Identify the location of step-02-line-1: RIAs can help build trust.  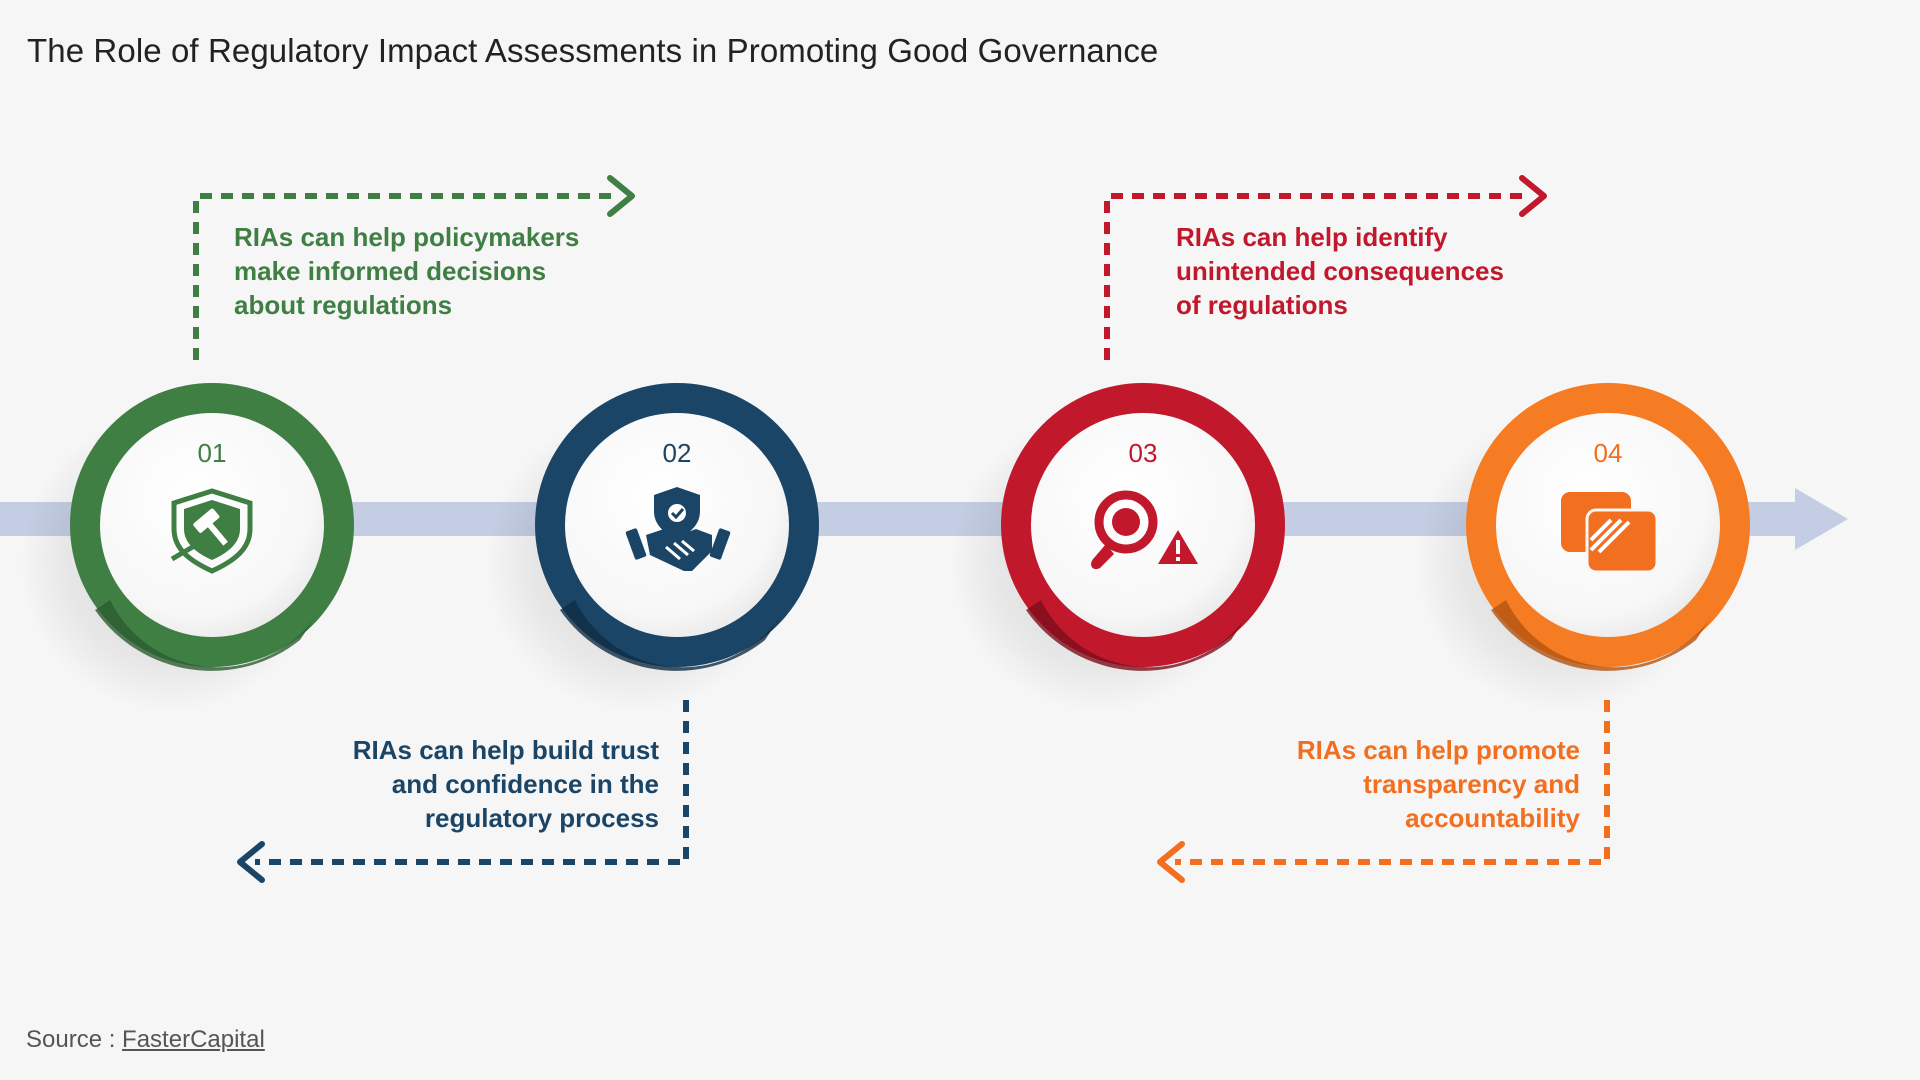
(505, 750).